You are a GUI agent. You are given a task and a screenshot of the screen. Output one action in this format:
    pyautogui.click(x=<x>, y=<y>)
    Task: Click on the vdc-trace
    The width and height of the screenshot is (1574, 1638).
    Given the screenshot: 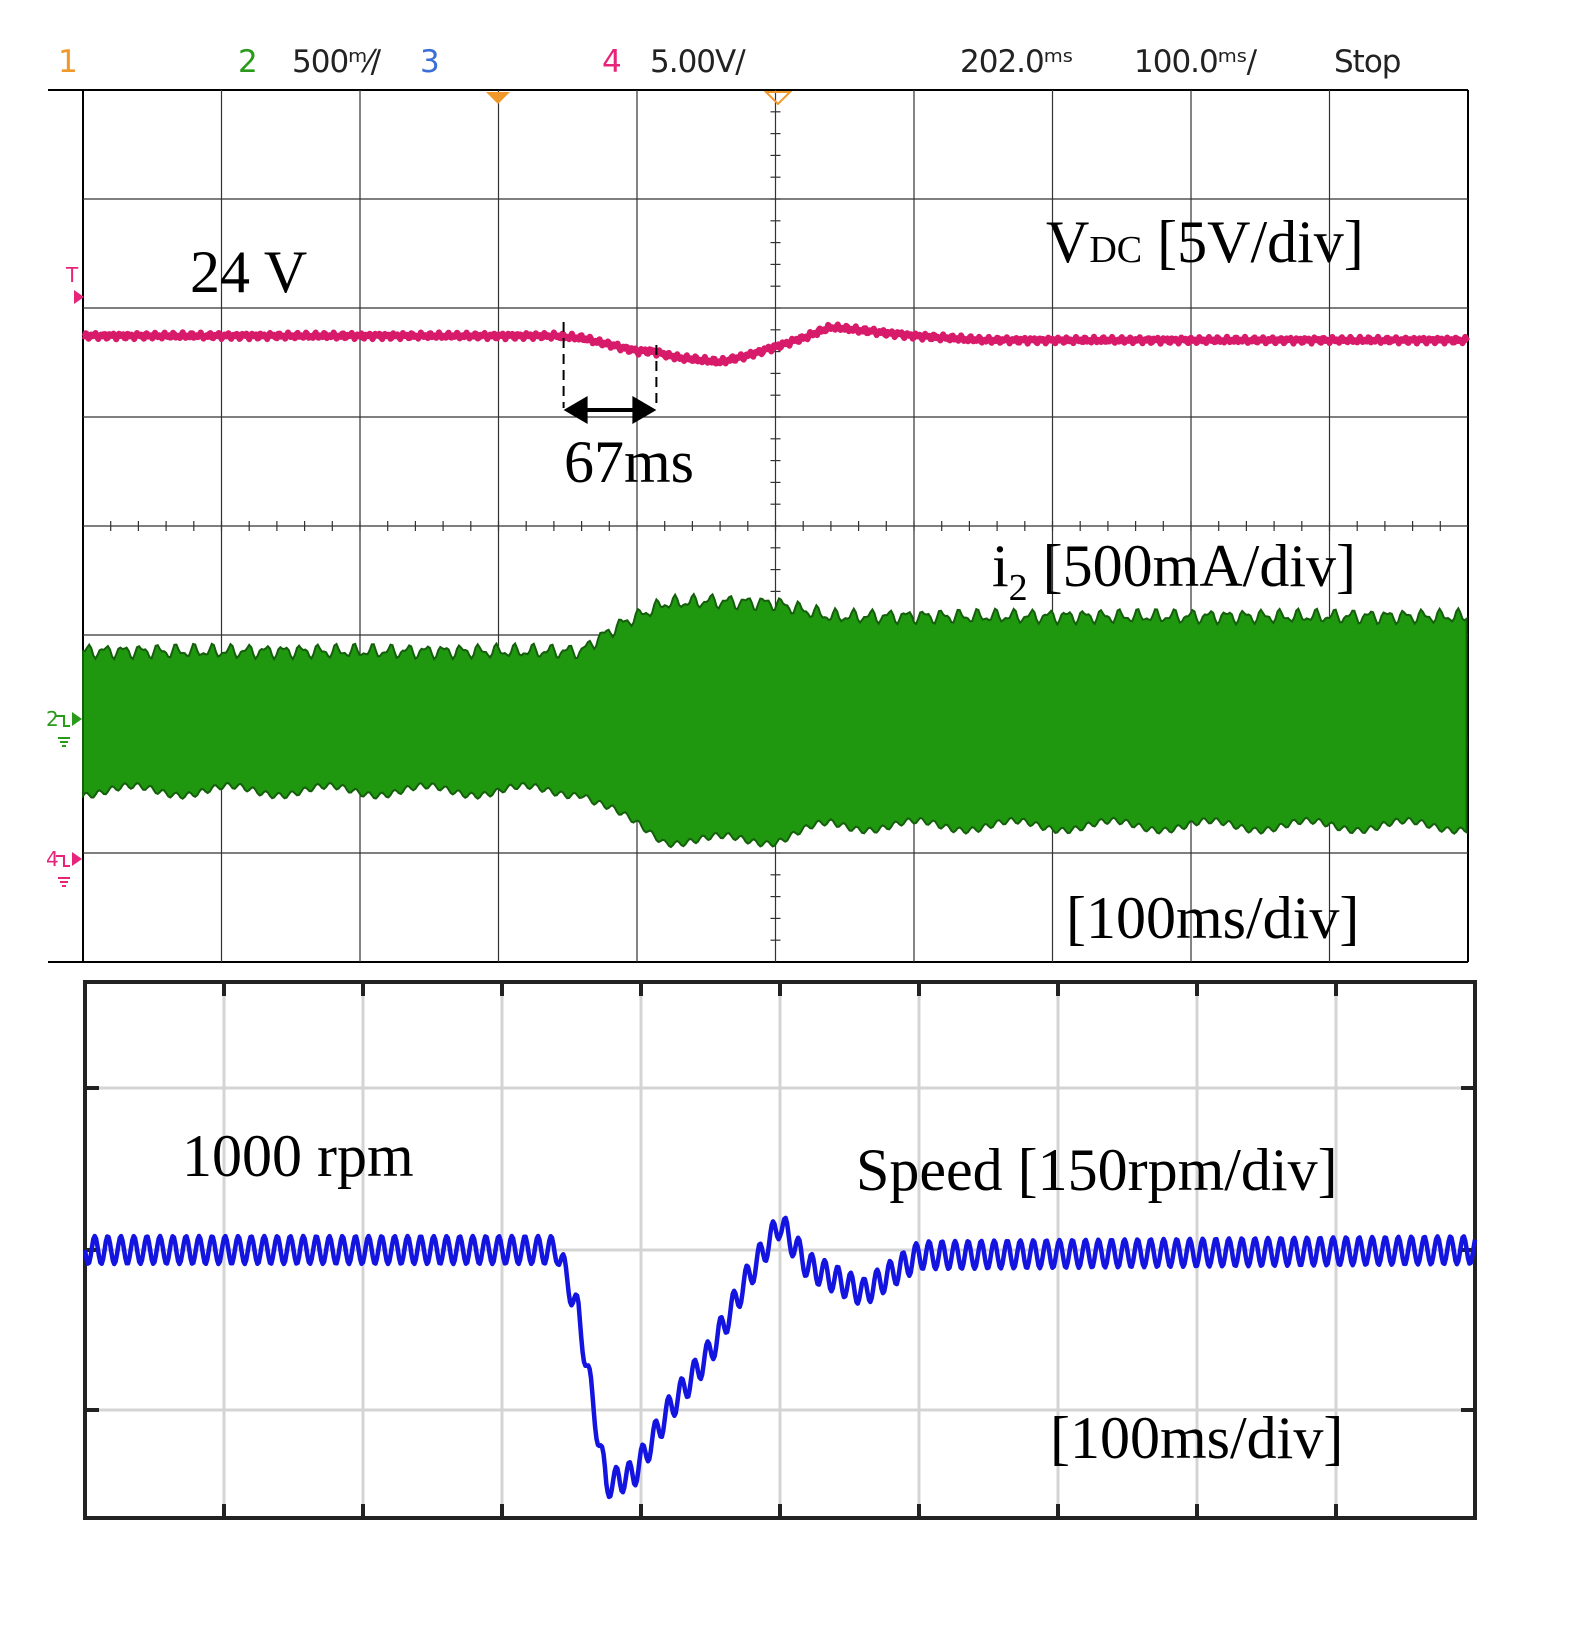 What is the action you would take?
    pyautogui.click(x=776, y=344)
    